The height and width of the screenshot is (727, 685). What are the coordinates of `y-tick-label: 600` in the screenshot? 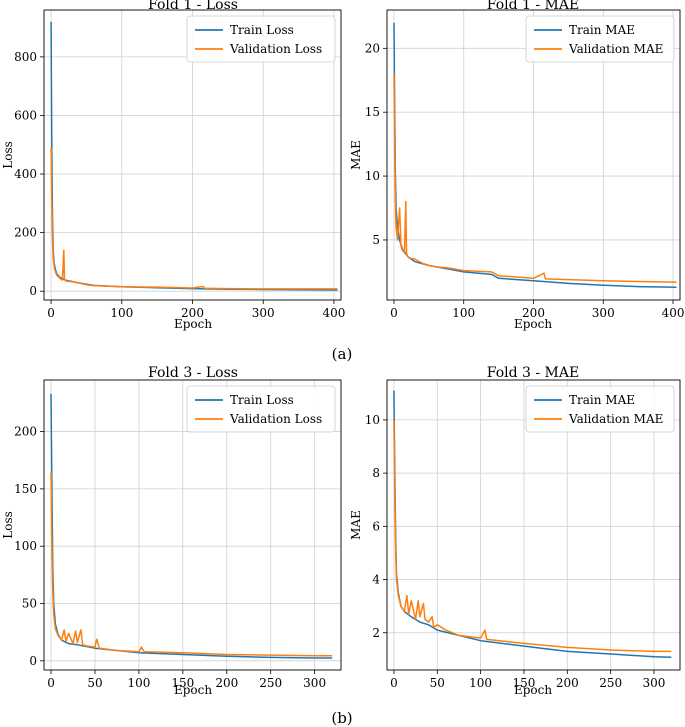 It's located at (25, 115).